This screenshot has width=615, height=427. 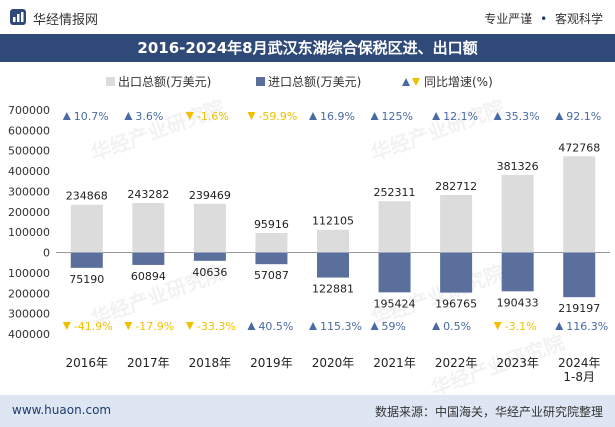 What do you see at coordinates (333, 289) in the screenshot?
I see `import-value-label: 122881` at bounding box center [333, 289].